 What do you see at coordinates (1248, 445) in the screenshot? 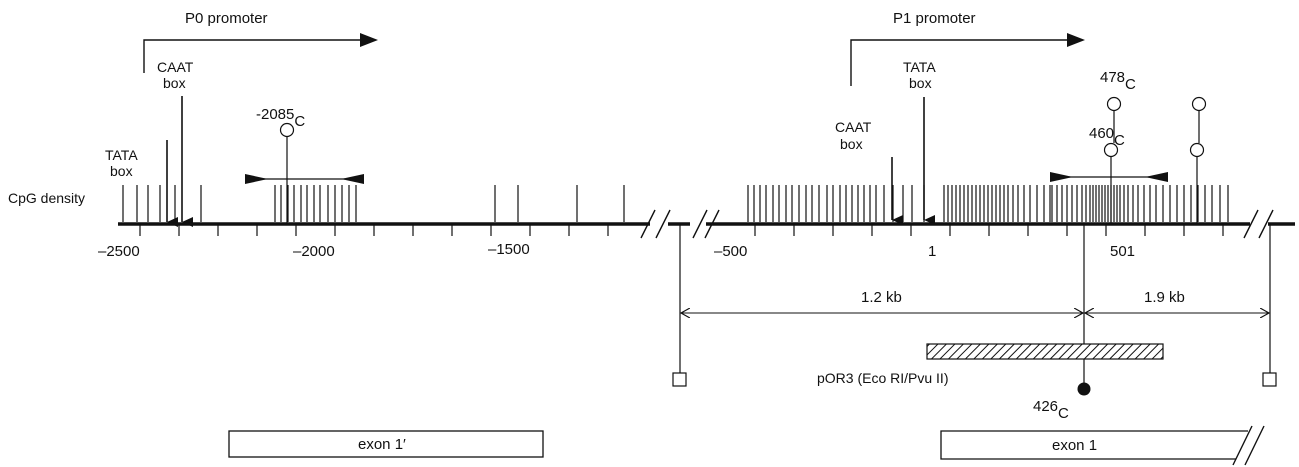
I see `exon-break-marks` at bounding box center [1248, 445].